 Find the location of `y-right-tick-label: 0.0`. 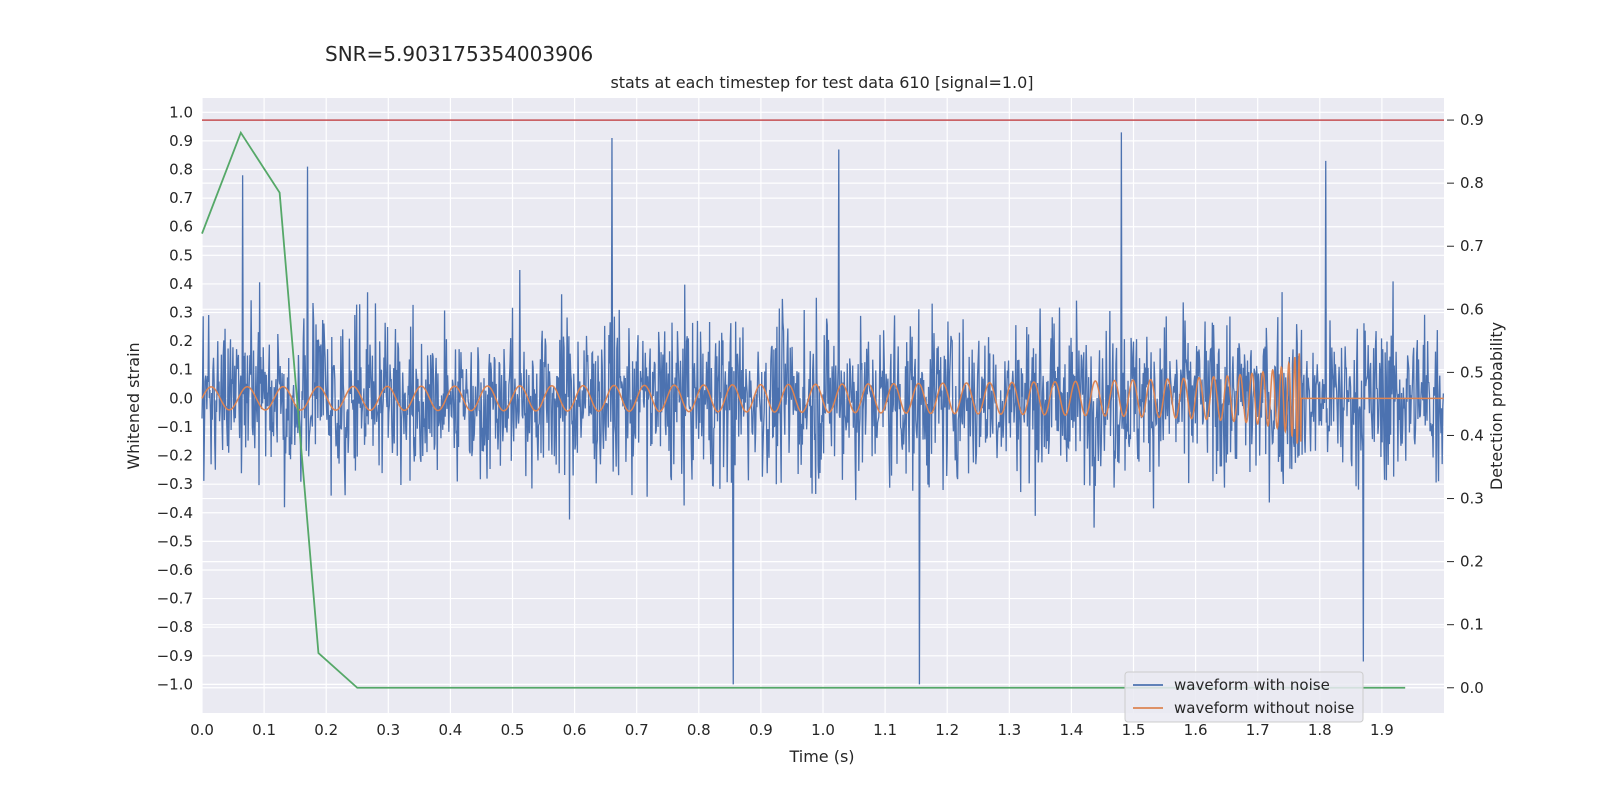

y-right-tick-label: 0.0 is located at coordinates (1472, 688).